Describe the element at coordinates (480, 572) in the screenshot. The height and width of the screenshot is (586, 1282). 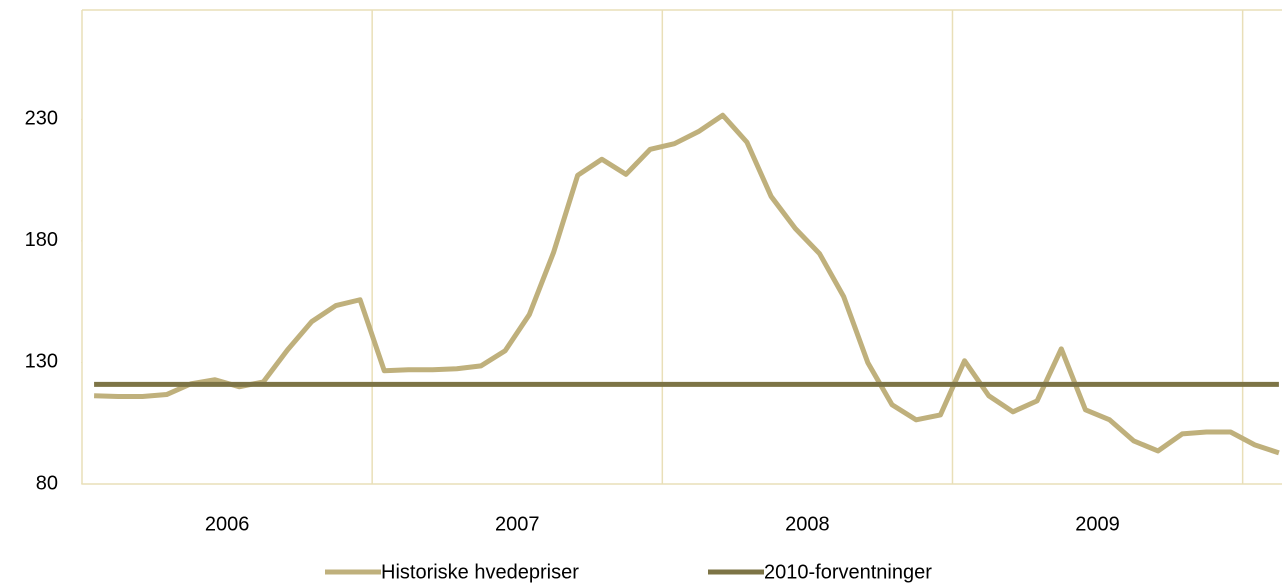
I see `legend-label: Historiske hvedepriser` at that location.